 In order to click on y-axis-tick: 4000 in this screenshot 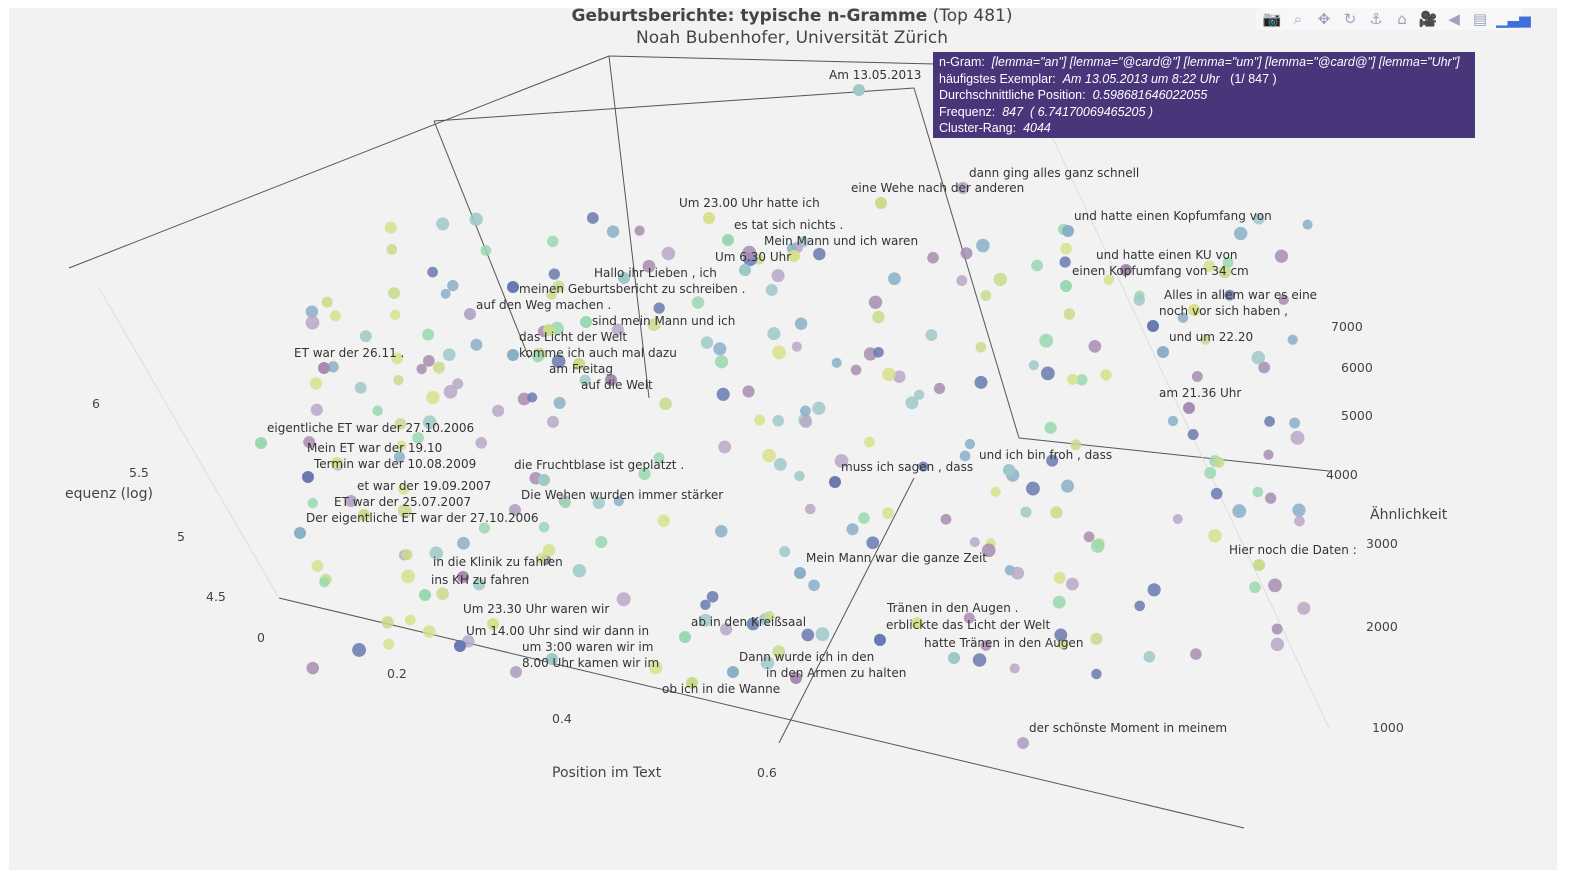, I will do `click(1342, 474)`.